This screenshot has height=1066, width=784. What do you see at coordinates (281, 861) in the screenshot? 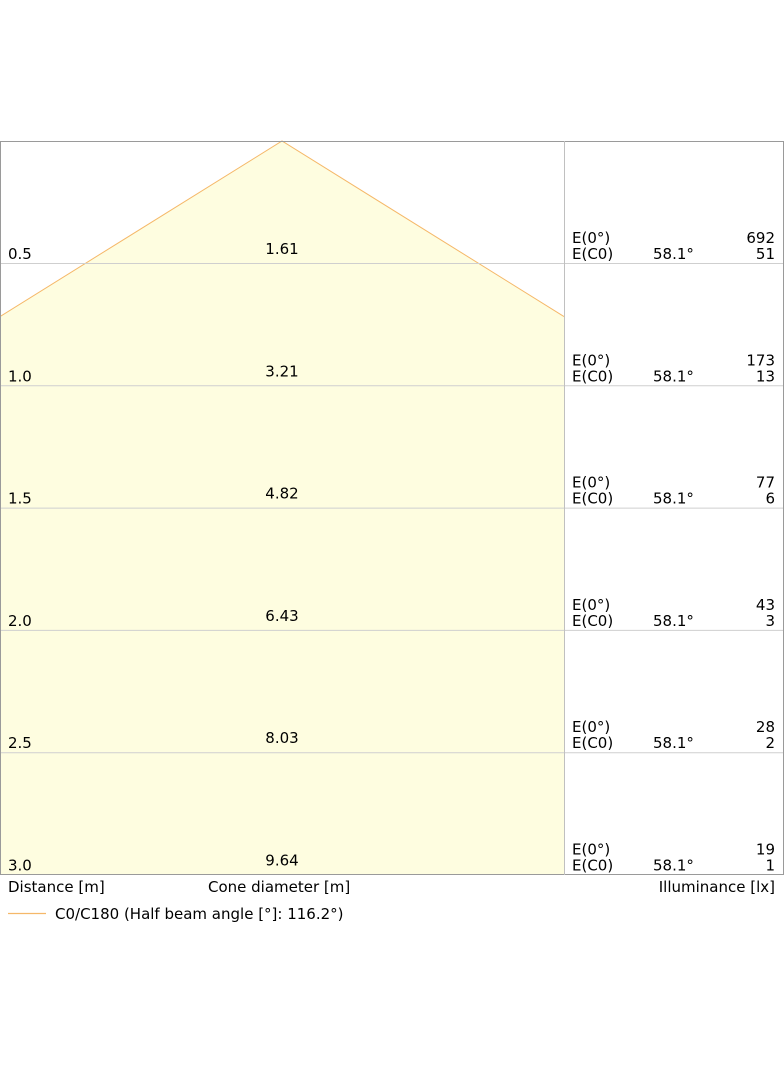
I see `cone-diameter-value: 9.64` at bounding box center [281, 861].